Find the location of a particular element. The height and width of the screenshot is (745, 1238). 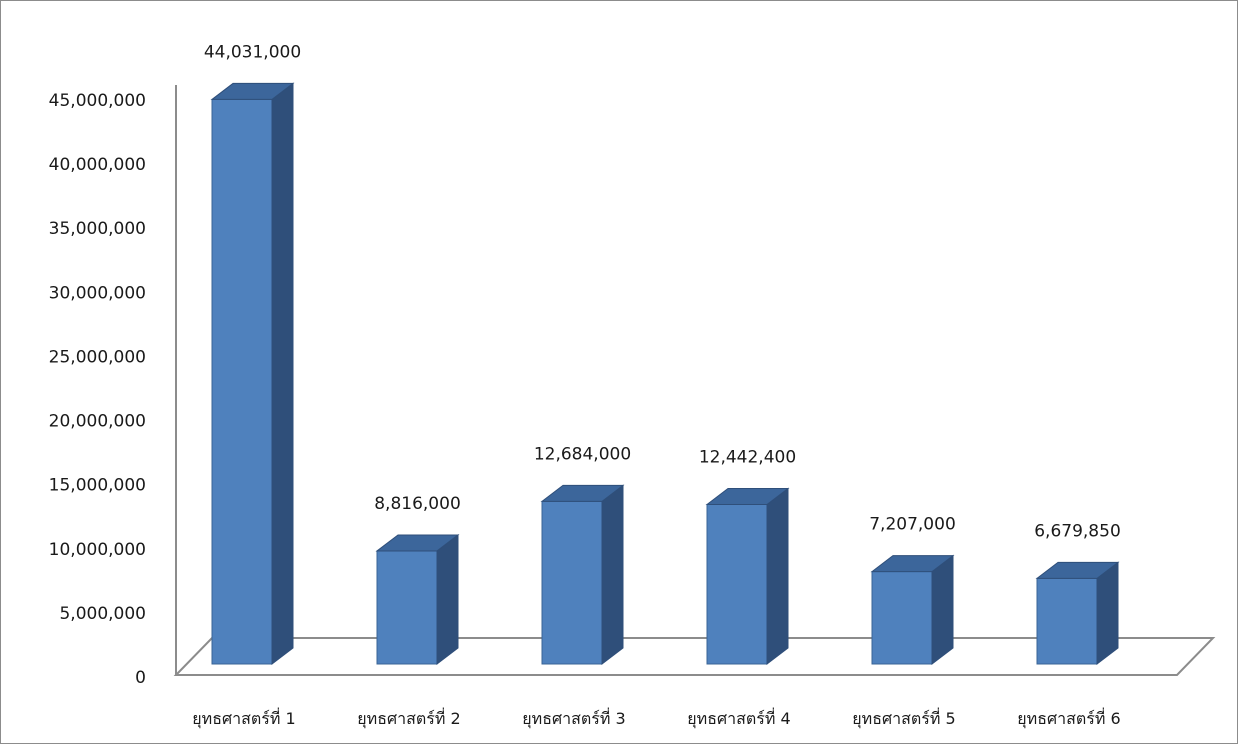

y-tick-label: 40,000,000 is located at coordinates (97, 165).